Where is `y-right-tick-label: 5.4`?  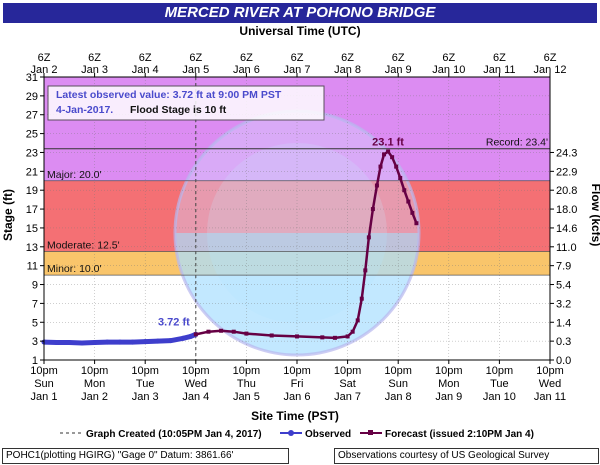 y-right-tick-label: 5.4 is located at coordinates (563, 286).